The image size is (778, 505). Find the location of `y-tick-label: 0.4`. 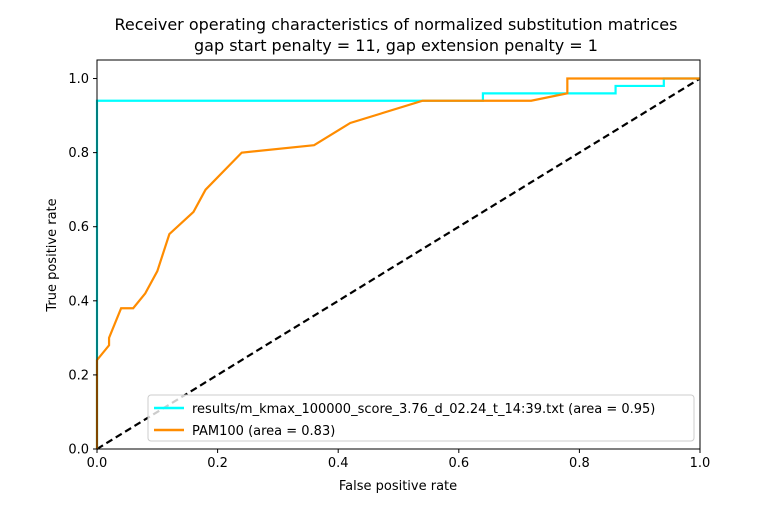

y-tick-label: 0.4 is located at coordinates (78, 301).